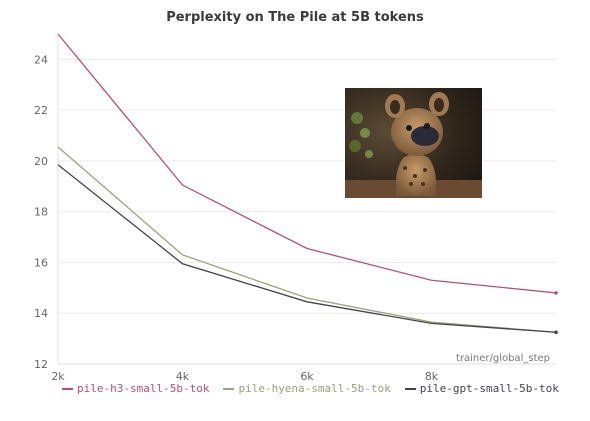 This screenshot has height=421, width=590. Describe the element at coordinates (295, 17) in the screenshot. I see `chart-title: Perplexity on The Pile at 5B tokens` at that location.